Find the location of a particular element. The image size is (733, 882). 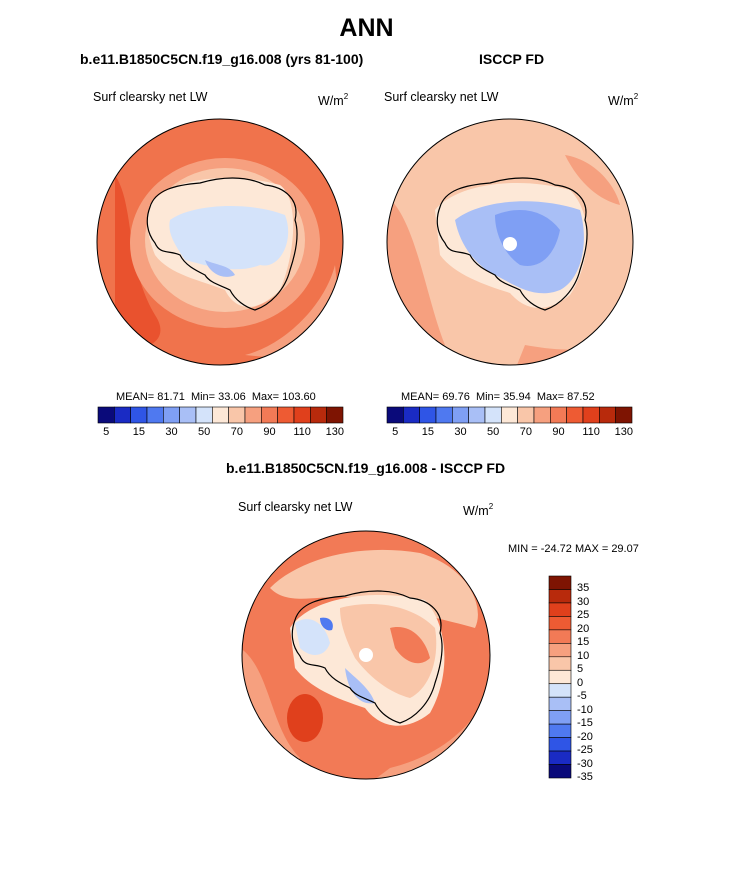

colorbar-diff is located at coordinates (560, 677).